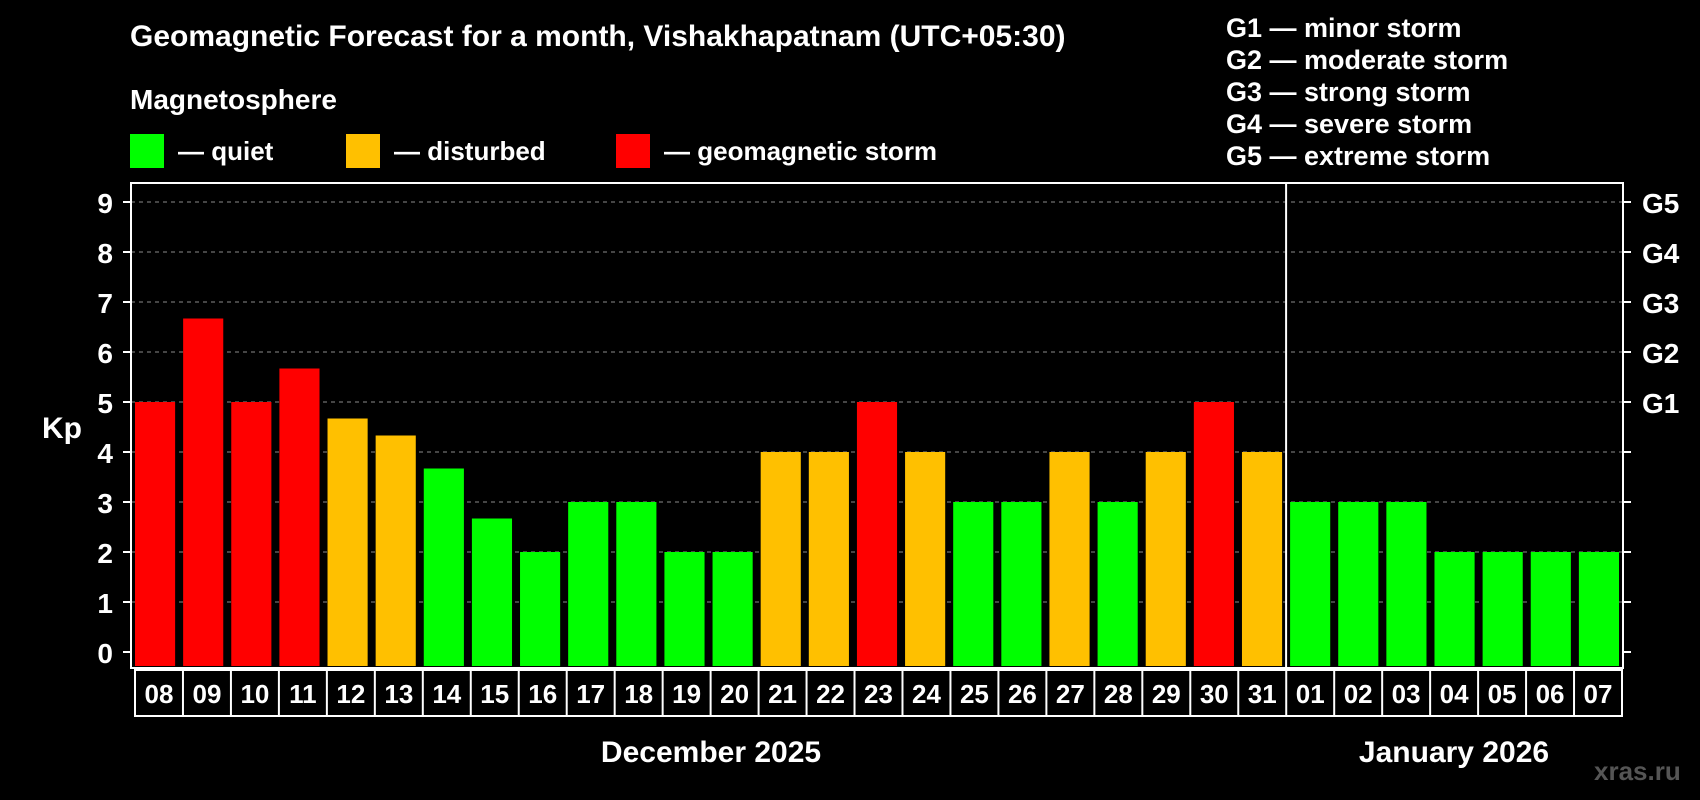 This screenshot has height=800, width=1700. What do you see at coordinates (1344, 28) in the screenshot?
I see `g-scale-item: G1 — minor storm` at bounding box center [1344, 28].